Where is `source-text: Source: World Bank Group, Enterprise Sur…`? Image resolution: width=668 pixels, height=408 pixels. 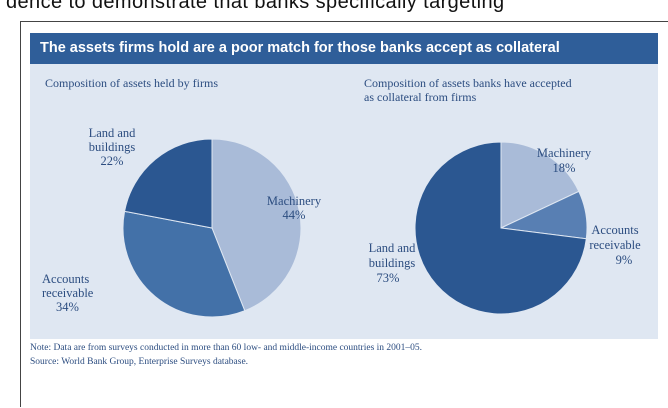 source-text: Source: World Bank Group, Enterprise Sur… is located at coordinates (139, 362).